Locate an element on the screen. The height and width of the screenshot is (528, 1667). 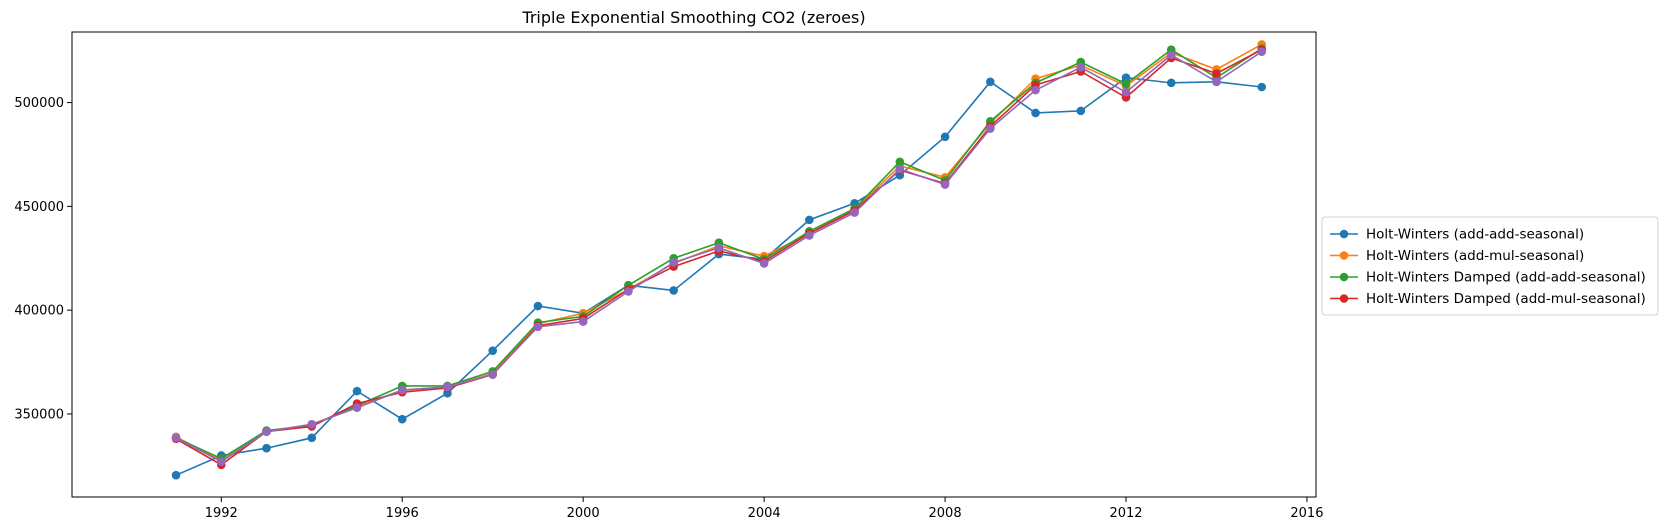
legend-label: Holt-Winters (add-add-seasonal) is located at coordinates (1475, 235).